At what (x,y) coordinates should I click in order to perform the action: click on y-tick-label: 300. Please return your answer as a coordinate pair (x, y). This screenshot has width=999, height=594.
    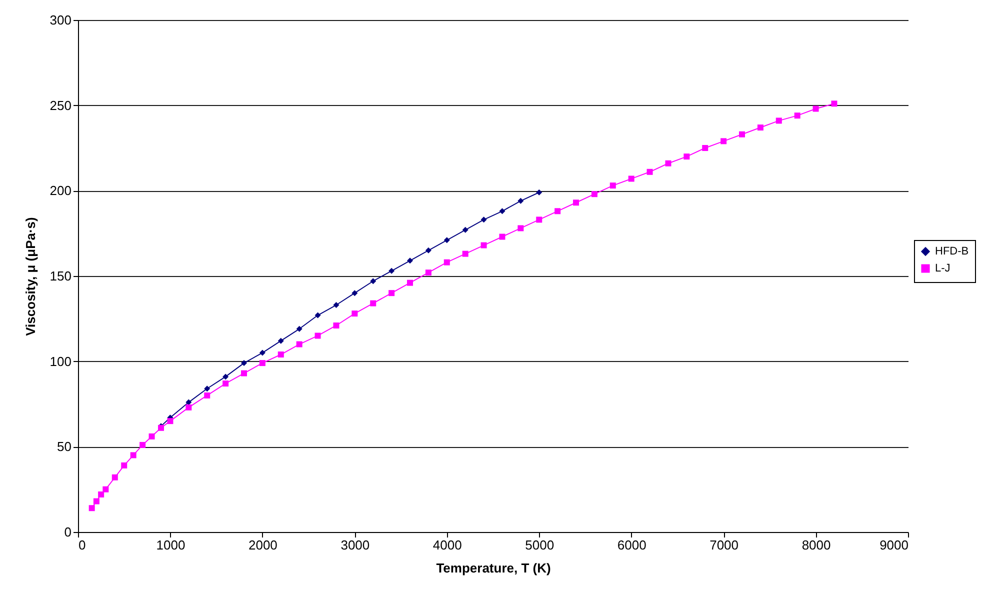
    Looking at the image, I should click on (61, 20).